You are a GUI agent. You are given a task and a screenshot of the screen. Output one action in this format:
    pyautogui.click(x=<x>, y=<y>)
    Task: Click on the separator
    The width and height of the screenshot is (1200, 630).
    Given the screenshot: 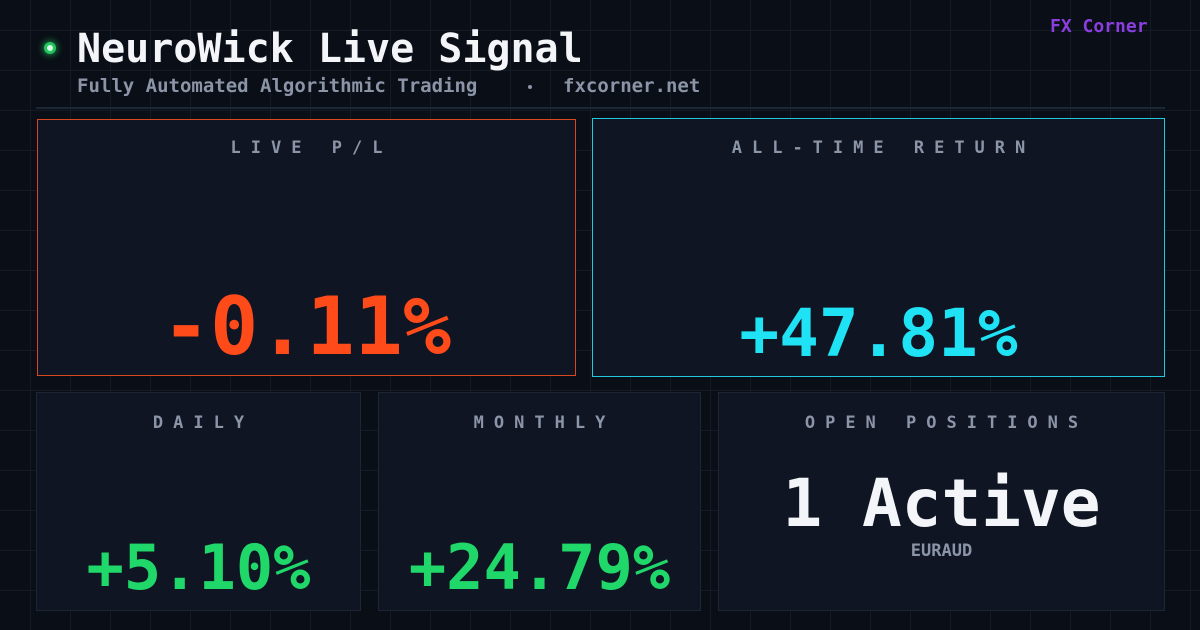 What is the action you would take?
    pyautogui.click(x=530, y=87)
    